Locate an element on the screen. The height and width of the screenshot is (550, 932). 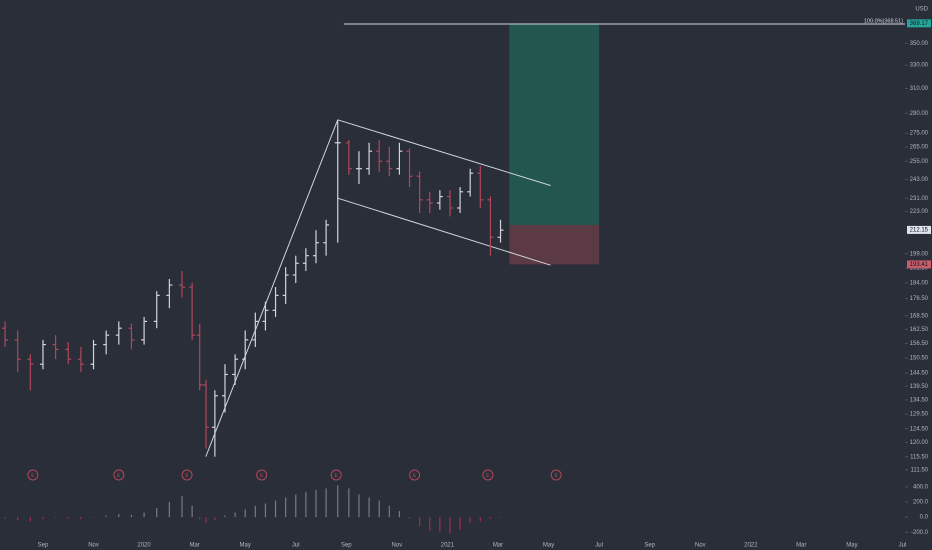
price-tag-label: 212.15 is located at coordinates (919, 231).